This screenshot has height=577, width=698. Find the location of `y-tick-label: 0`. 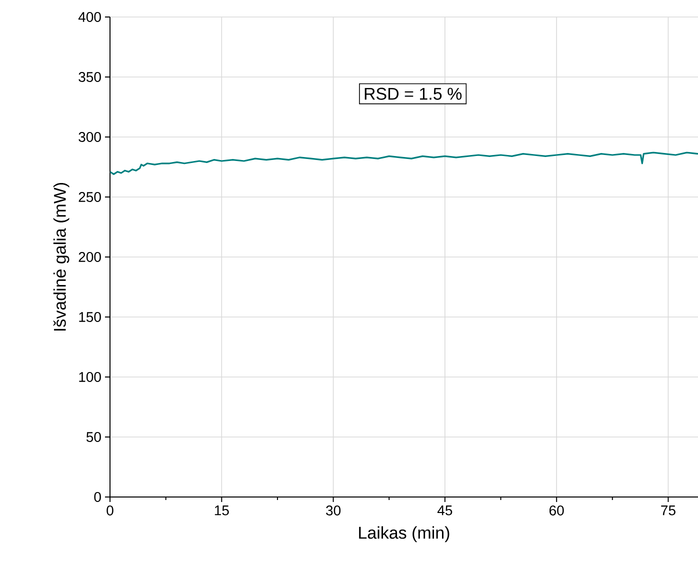

y-tick-label: 0 is located at coordinates (97, 497).